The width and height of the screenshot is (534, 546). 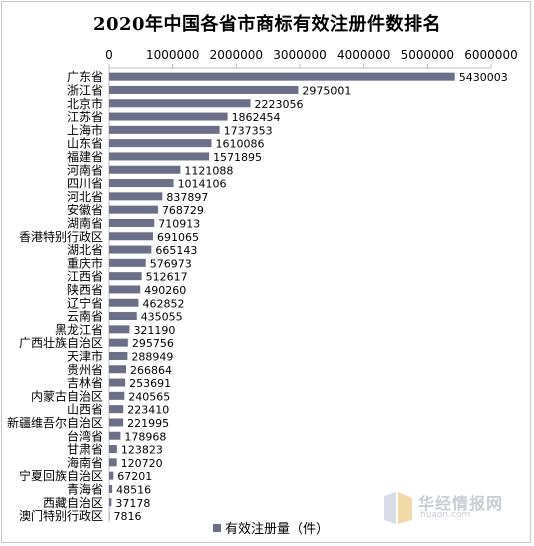 I want to click on category-label: 江苏省, so click(x=85, y=117).